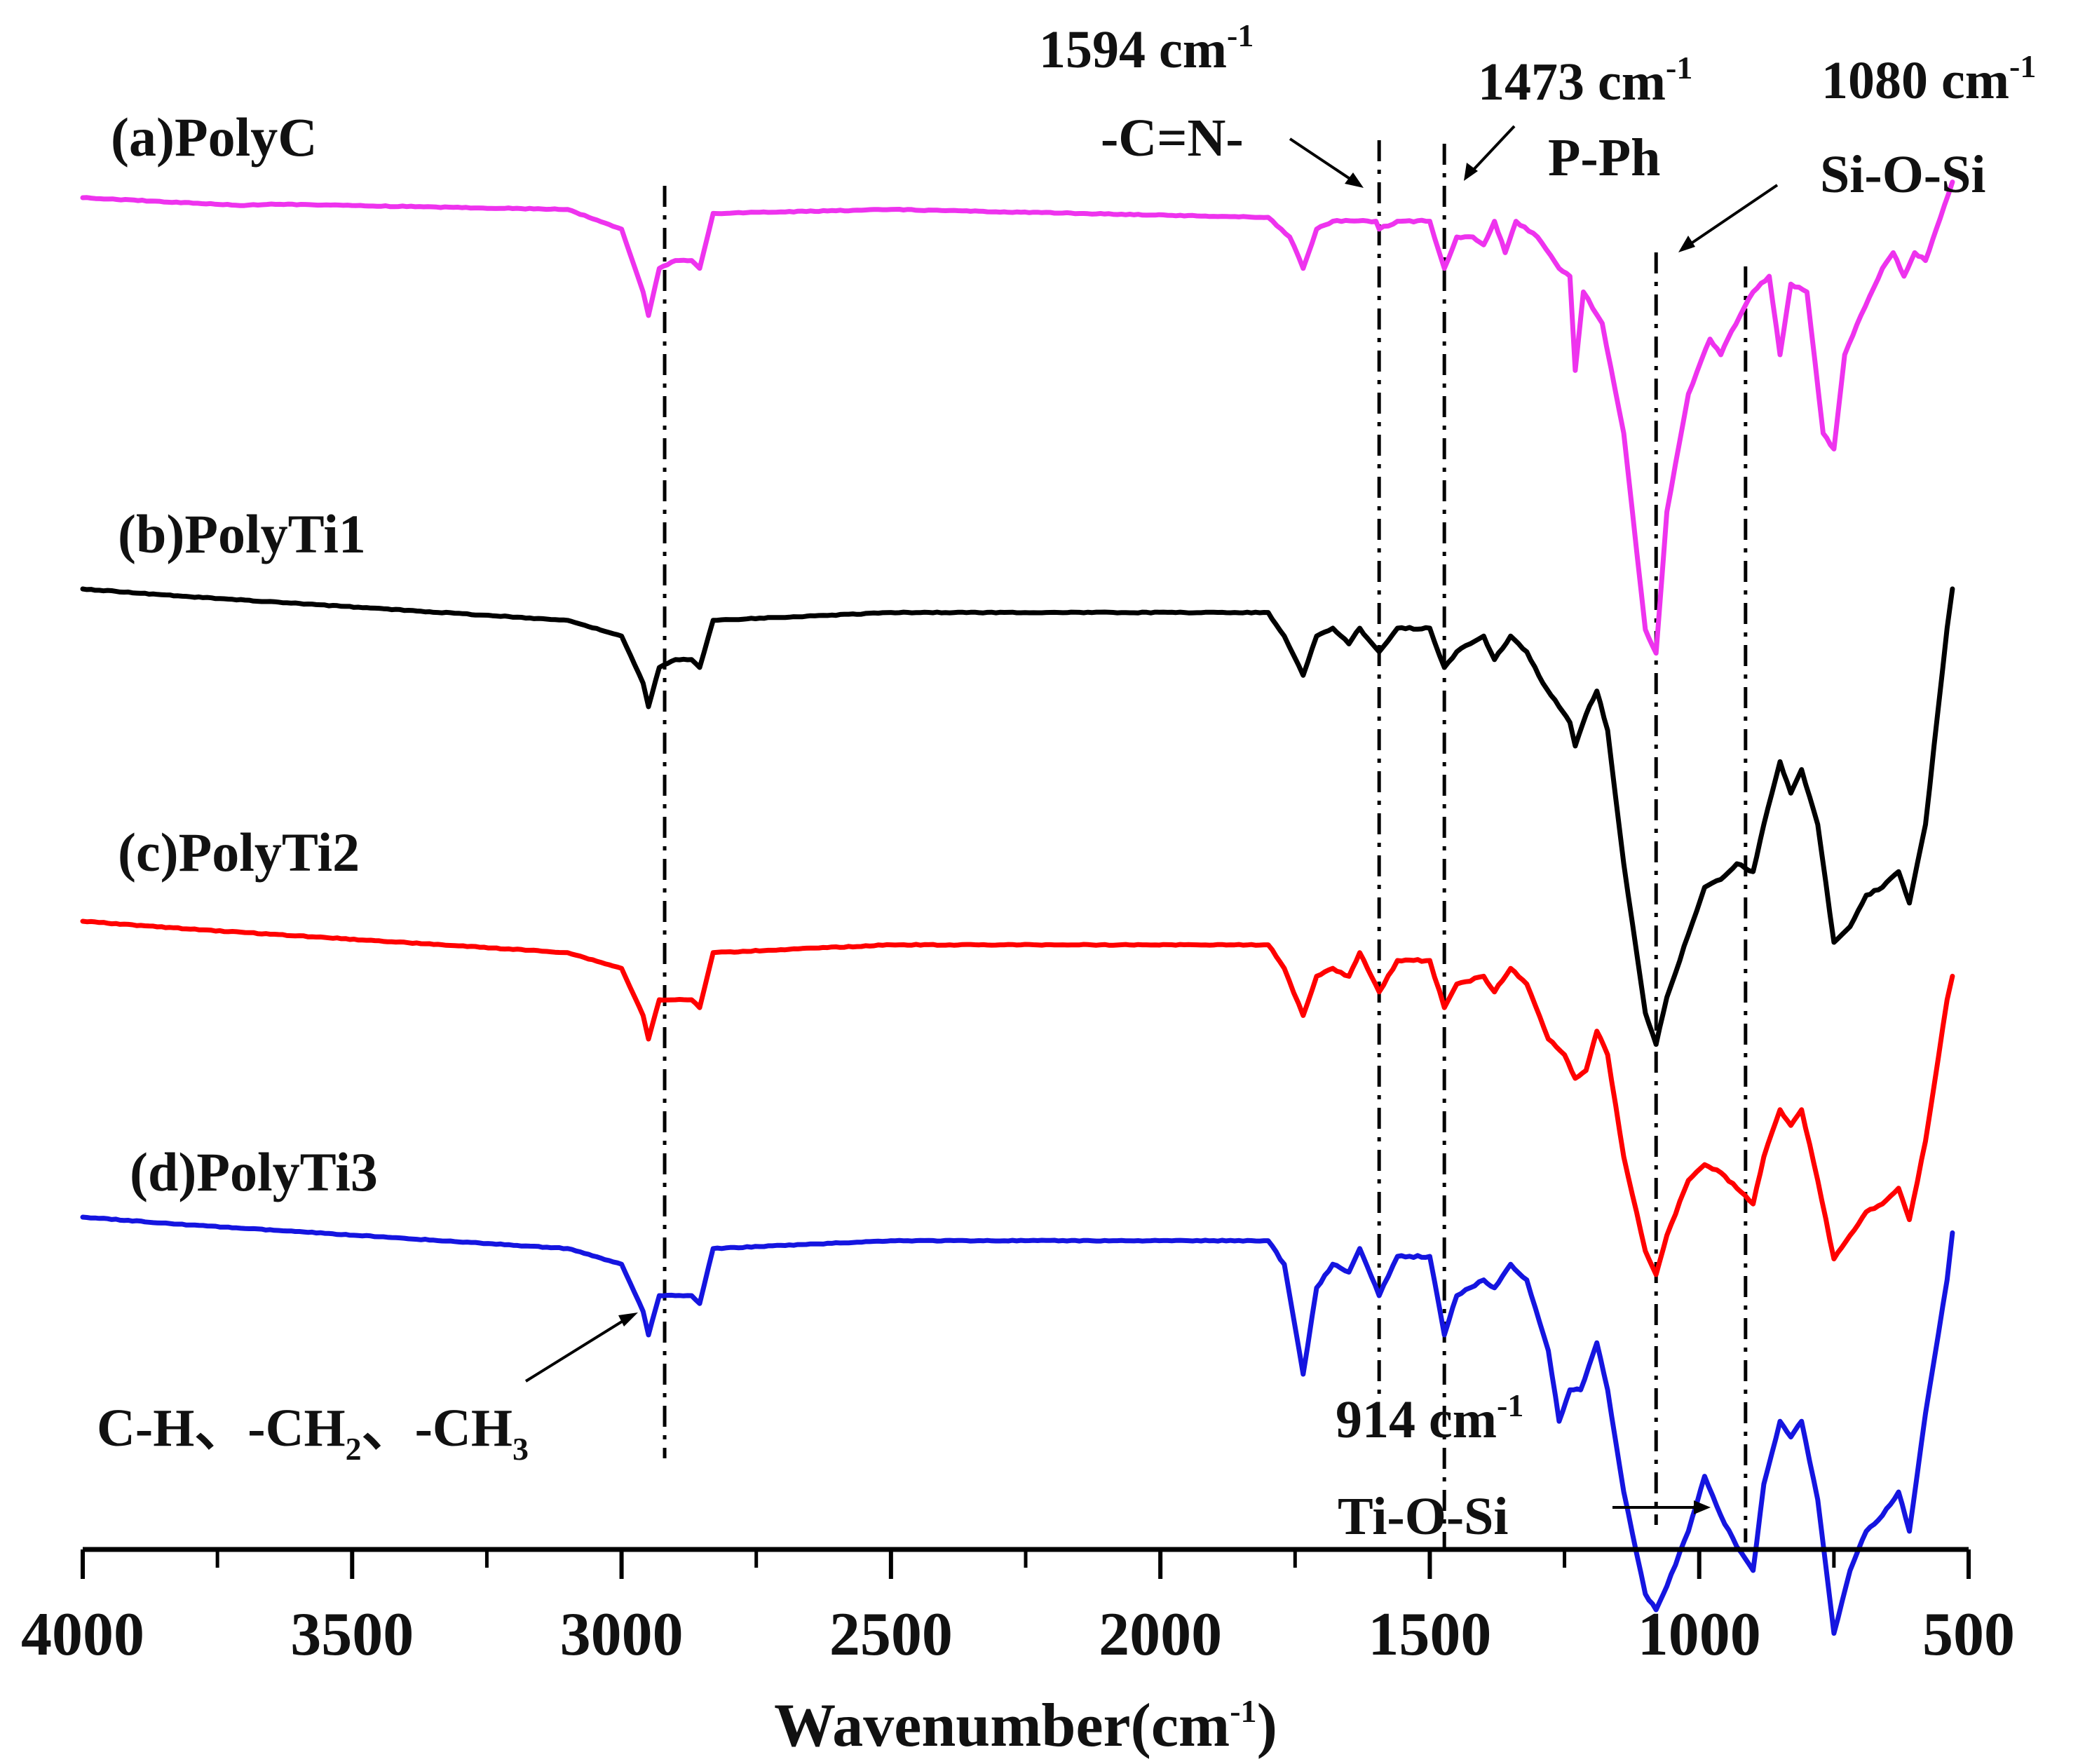 The height and width of the screenshot is (1764, 2085). What do you see at coordinates (1604, 158) in the screenshot?
I see `annotation-pph-group: P-Ph` at bounding box center [1604, 158].